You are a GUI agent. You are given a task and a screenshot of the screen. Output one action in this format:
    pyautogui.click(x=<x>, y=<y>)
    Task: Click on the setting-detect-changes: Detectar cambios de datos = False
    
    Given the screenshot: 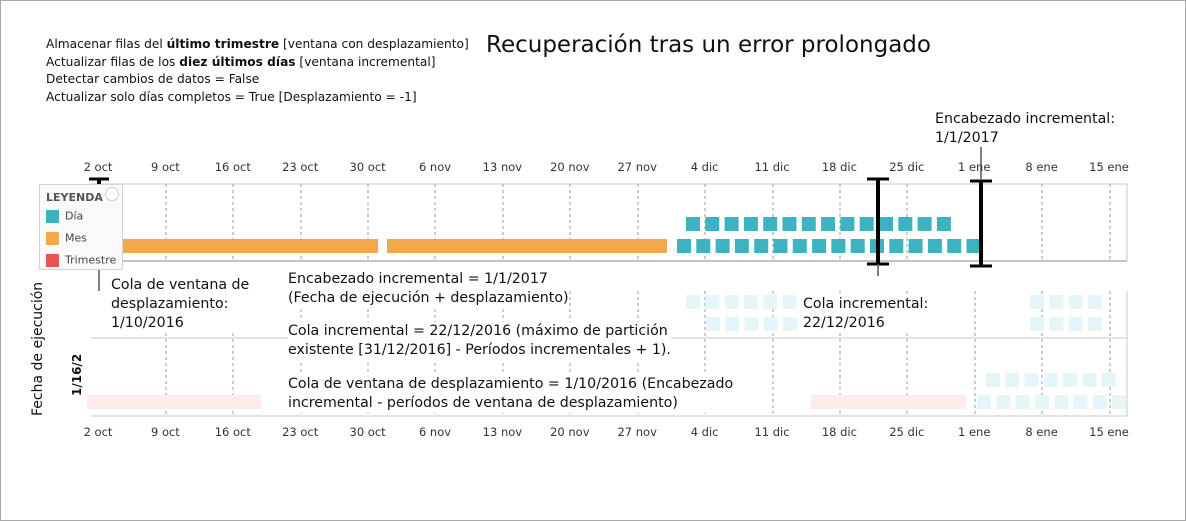 What is the action you would take?
    pyautogui.click(x=153, y=79)
    